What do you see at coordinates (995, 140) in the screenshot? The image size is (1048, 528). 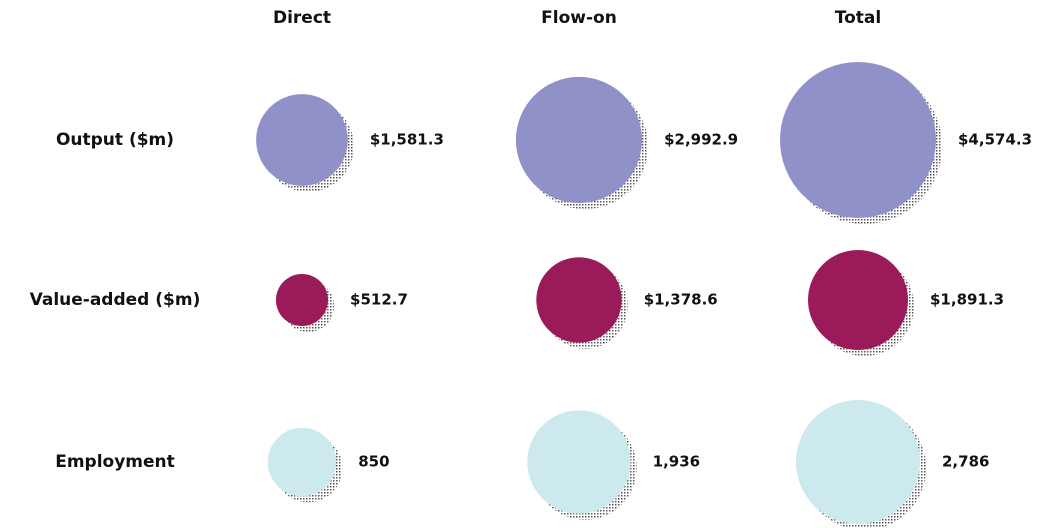 I see `value-label: $4,574.3` at bounding box center [995, 140].